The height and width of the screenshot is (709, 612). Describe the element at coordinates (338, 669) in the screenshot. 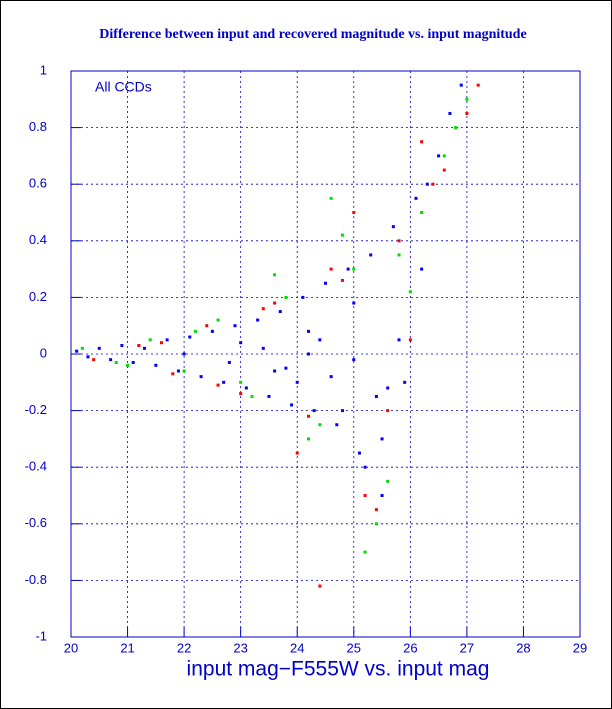

I see `x-axis-label: input mag−F555W vs. input mag` at that location.